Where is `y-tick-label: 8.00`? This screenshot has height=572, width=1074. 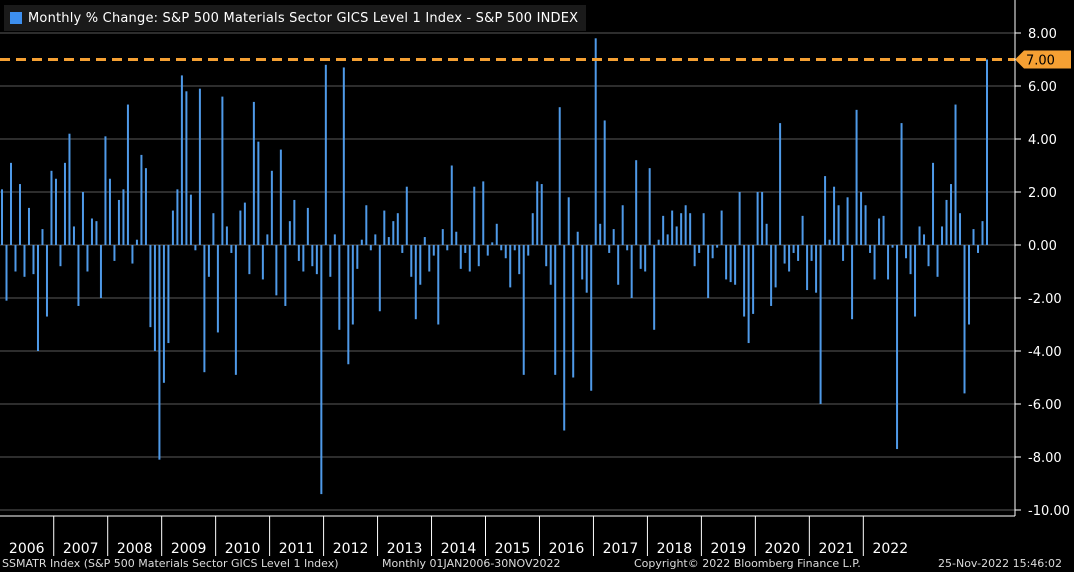 y-tick-label: 8.00 is located at coordinates (1042, 34).